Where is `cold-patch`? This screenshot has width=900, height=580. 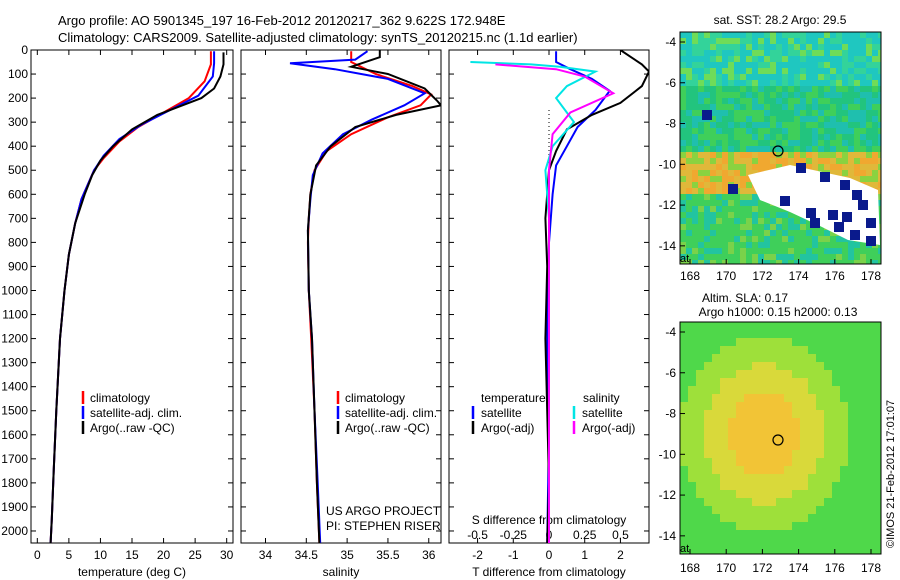
cold-patch is located at coordinates (815, 223).